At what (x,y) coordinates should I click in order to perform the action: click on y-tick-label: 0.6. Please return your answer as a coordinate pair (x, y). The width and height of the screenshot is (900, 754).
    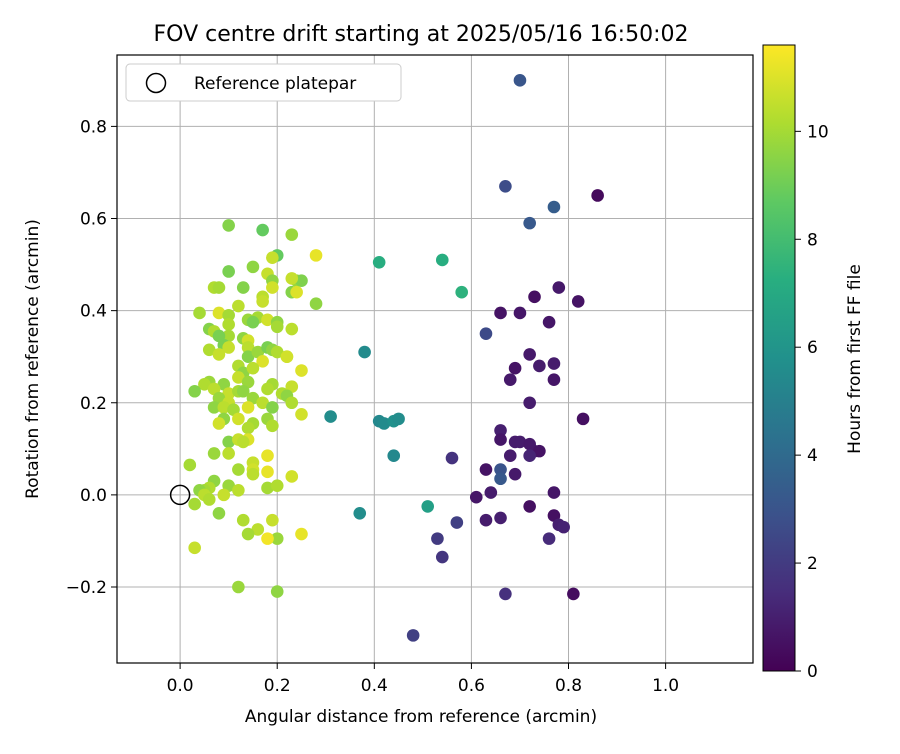
    Looking at the image, I should click on (93, 220).